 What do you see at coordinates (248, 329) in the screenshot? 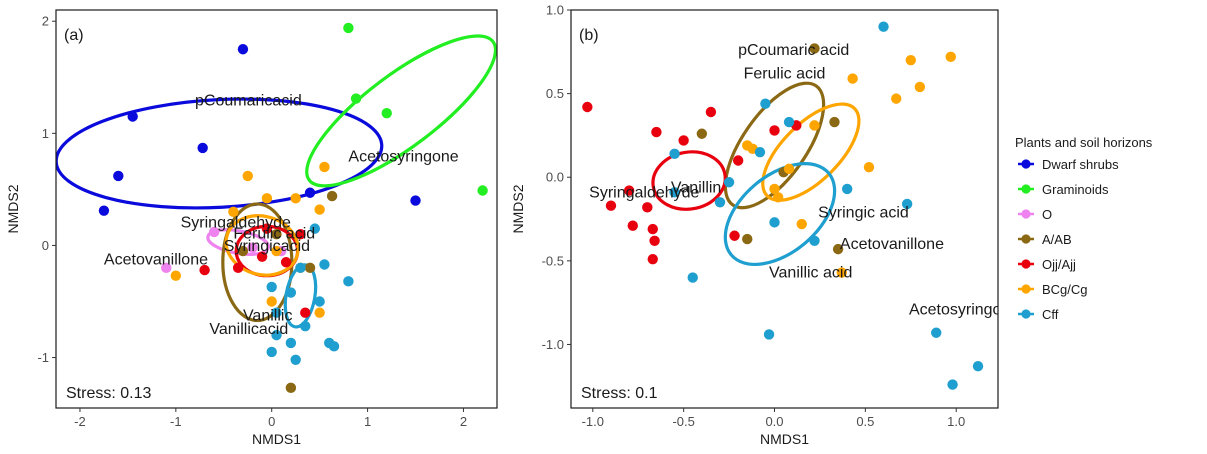
I see `vector-label: Vanillicacid` at bounding box center [248, 329].